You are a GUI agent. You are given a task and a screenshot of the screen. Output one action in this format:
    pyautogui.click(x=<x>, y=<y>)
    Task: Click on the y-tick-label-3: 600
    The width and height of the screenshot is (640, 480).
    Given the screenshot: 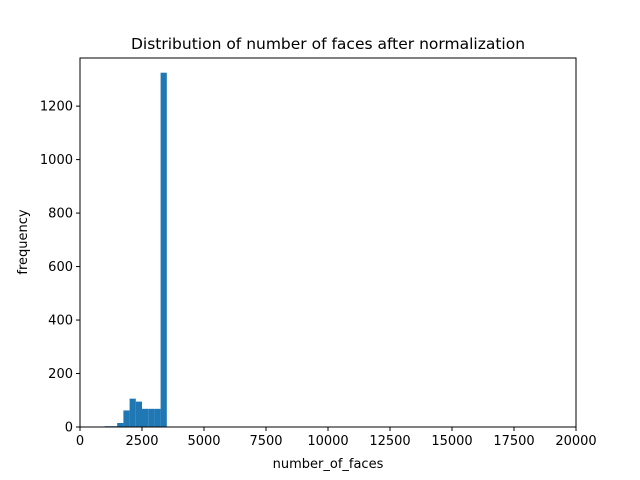 What is the action you would take?
    pyautogui.click(x=60, y=267)
    